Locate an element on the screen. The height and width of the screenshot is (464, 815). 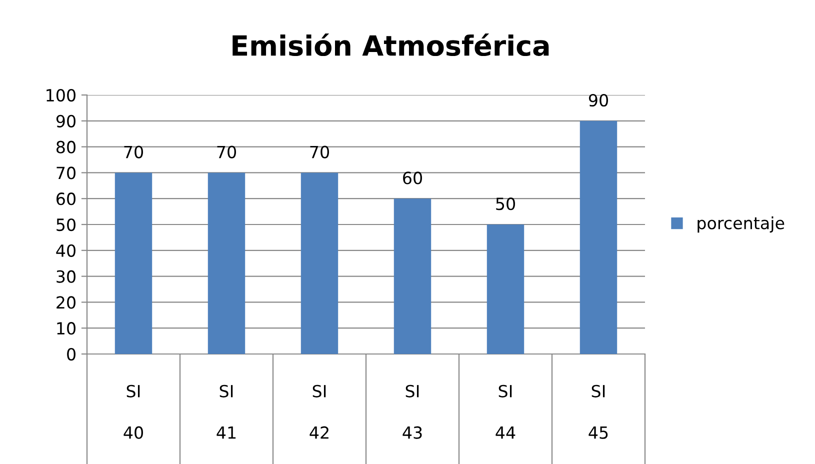
y-tick-label: 50 is located at coordinates (66, 225).